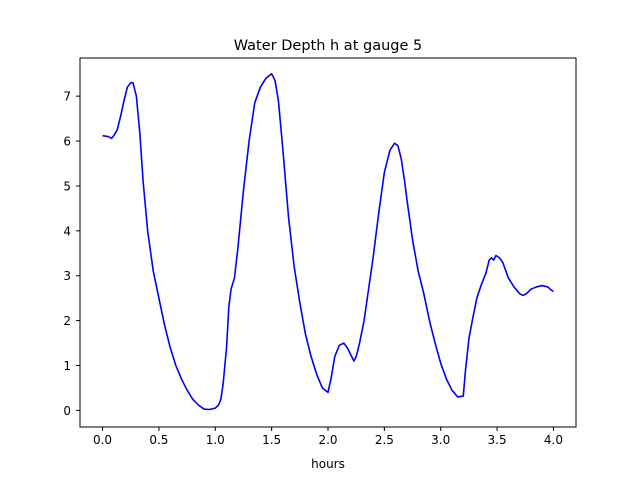  I want to click on y-tick-label: 6, so click(67, 142).